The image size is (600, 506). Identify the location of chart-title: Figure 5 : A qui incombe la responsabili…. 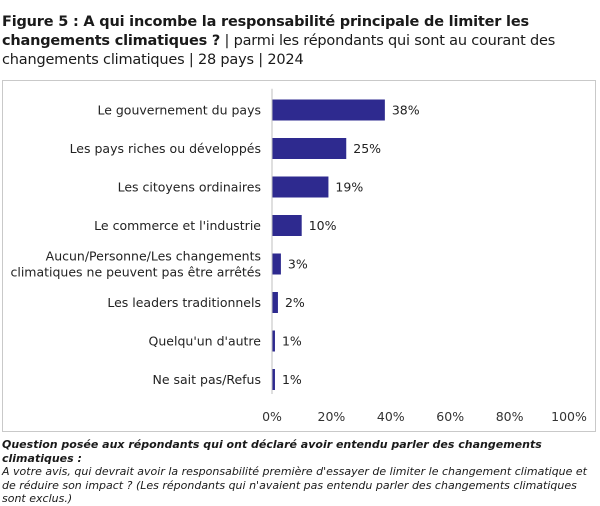
(297, 41).